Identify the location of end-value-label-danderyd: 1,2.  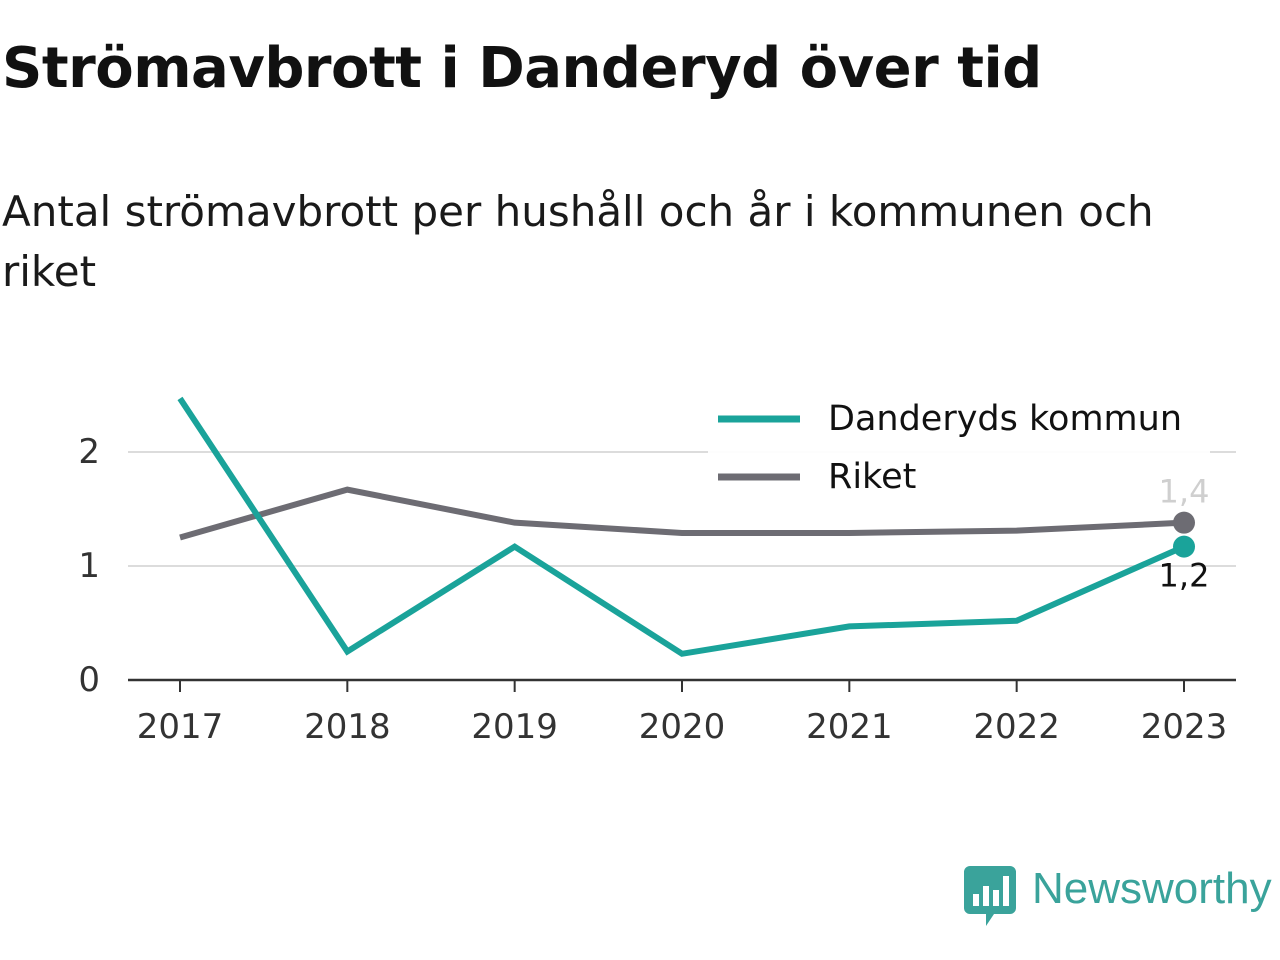
(1184, 576).